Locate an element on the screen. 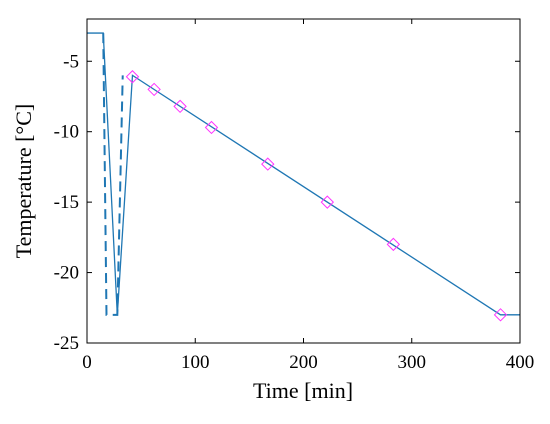  y-tick-label-2: -15 is located at coordinates (66, 202).